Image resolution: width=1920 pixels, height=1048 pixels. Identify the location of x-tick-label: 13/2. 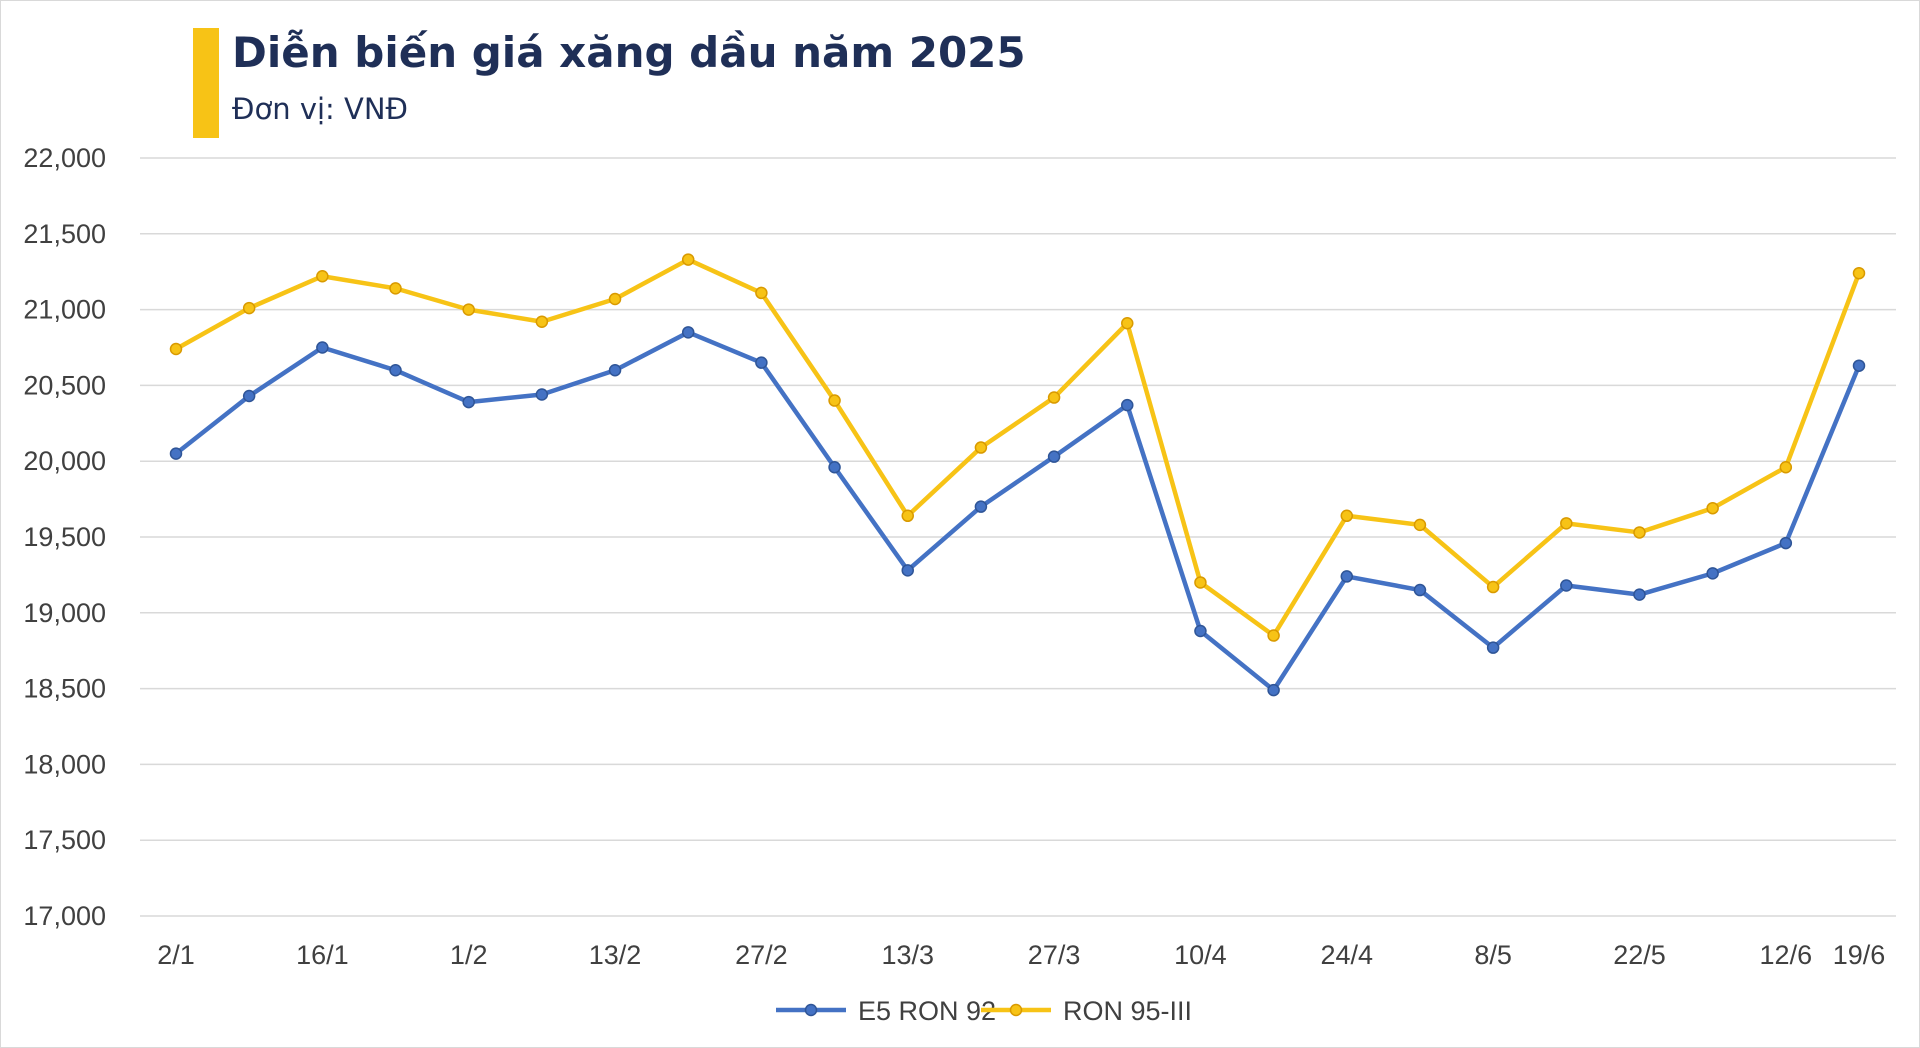
(615, 955).